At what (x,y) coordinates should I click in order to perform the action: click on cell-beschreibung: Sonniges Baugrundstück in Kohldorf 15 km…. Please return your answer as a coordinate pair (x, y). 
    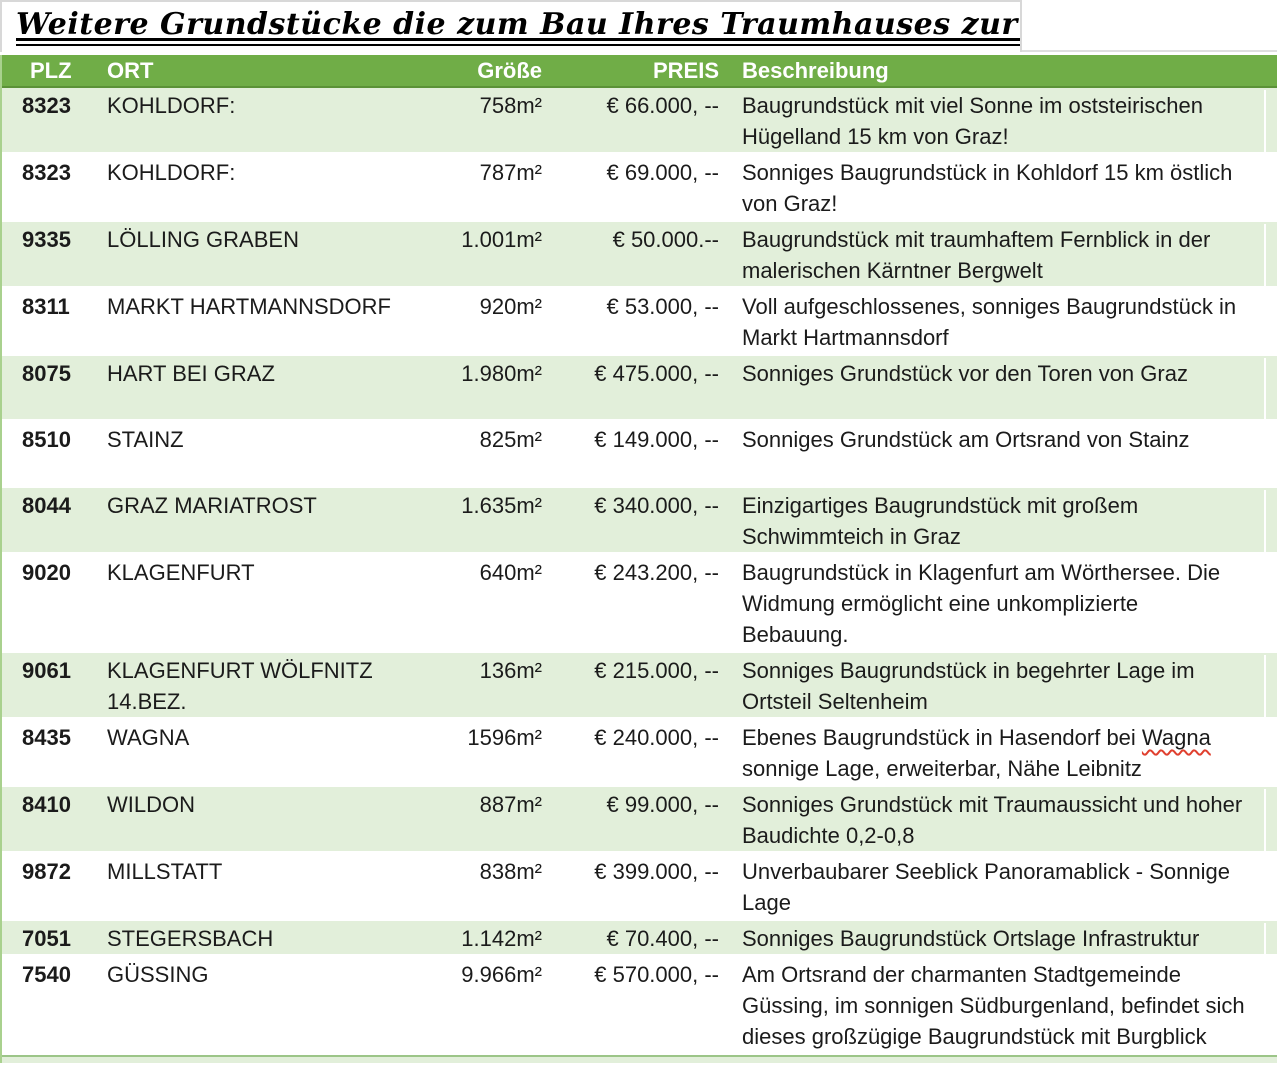
    Looking at the image, I should click on (987, 188).